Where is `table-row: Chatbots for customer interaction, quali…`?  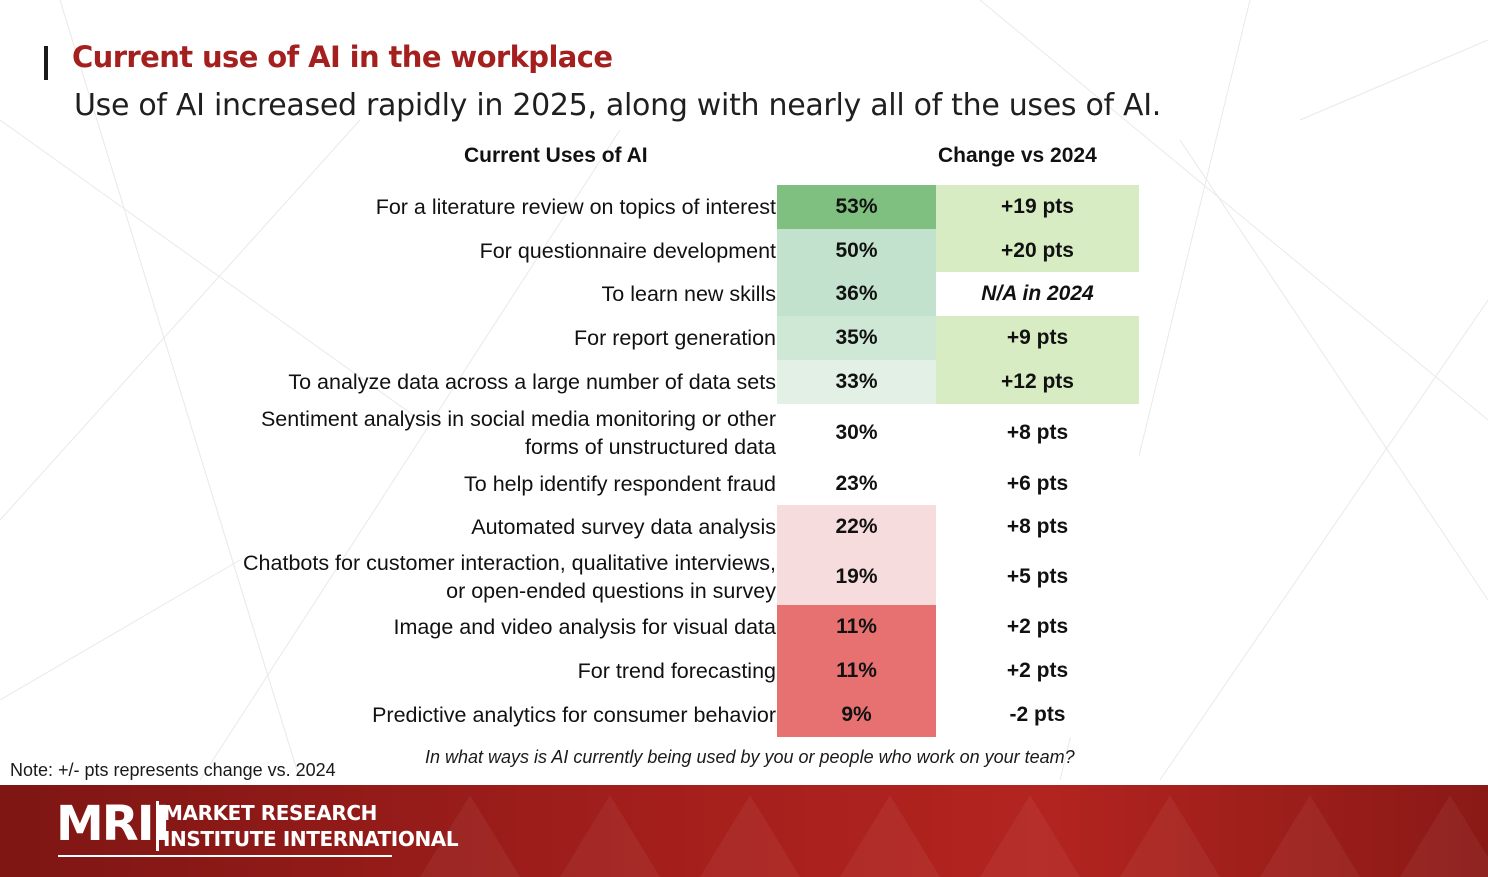
table-row: Chatbots for customer interaction, quali… is located at coordinates (744, 577).